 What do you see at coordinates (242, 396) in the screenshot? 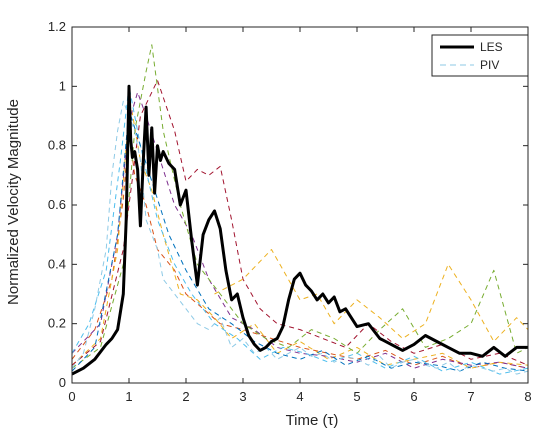
I see `x-tick-label: 3` at bounding box center [242, 396].